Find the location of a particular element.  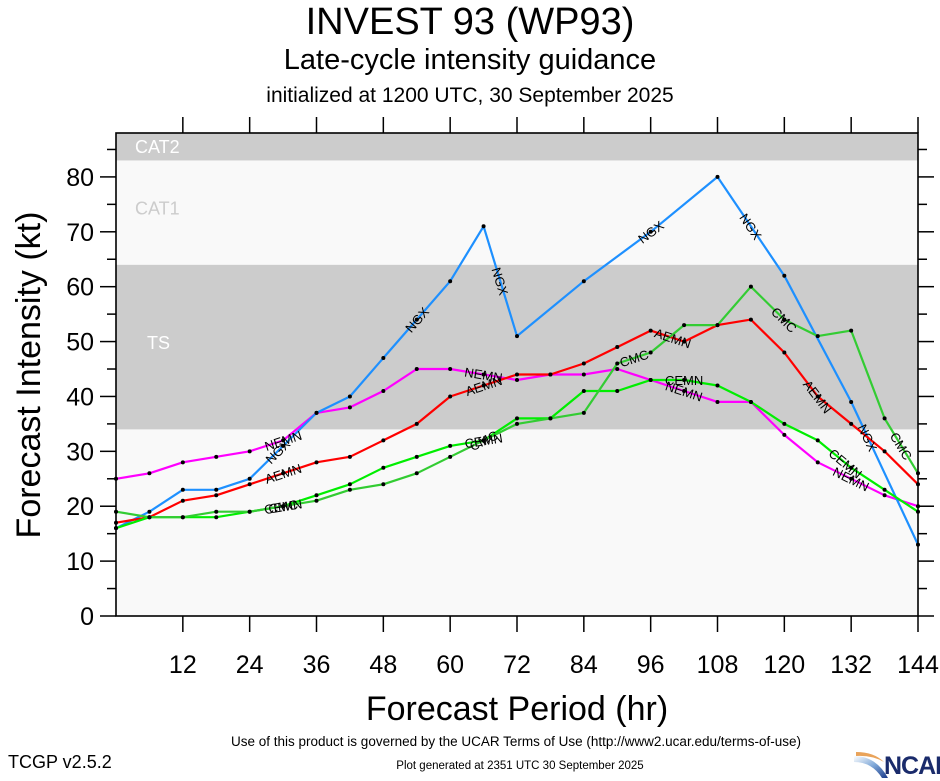

ncar-swoosh-icon is located at coordinates (871, 765).